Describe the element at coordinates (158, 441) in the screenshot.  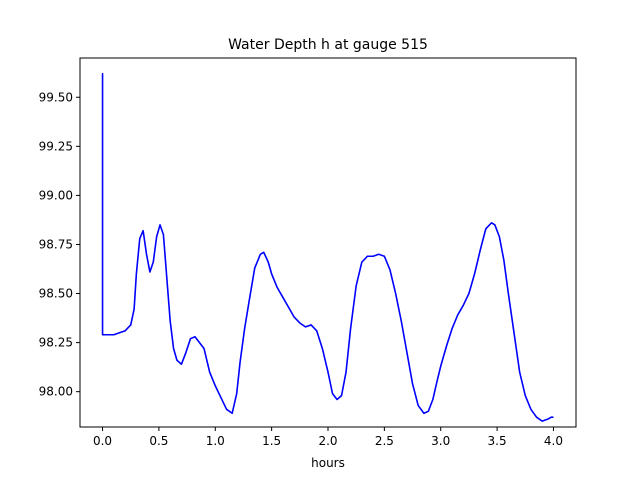
I see `x-tick-label: 0.5` at that location.